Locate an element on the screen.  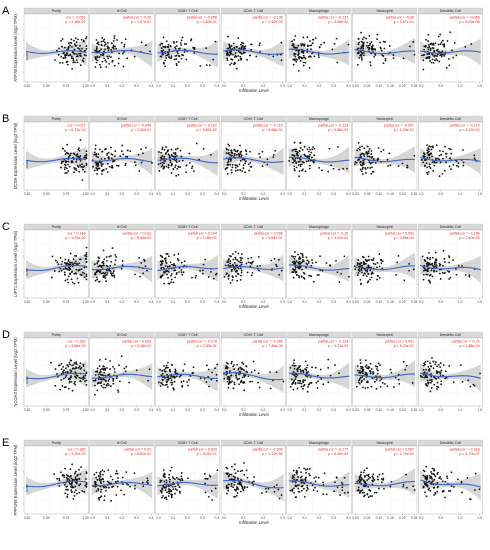
correlation-value: cor = 0.185 is located at coordinates (76, 450).